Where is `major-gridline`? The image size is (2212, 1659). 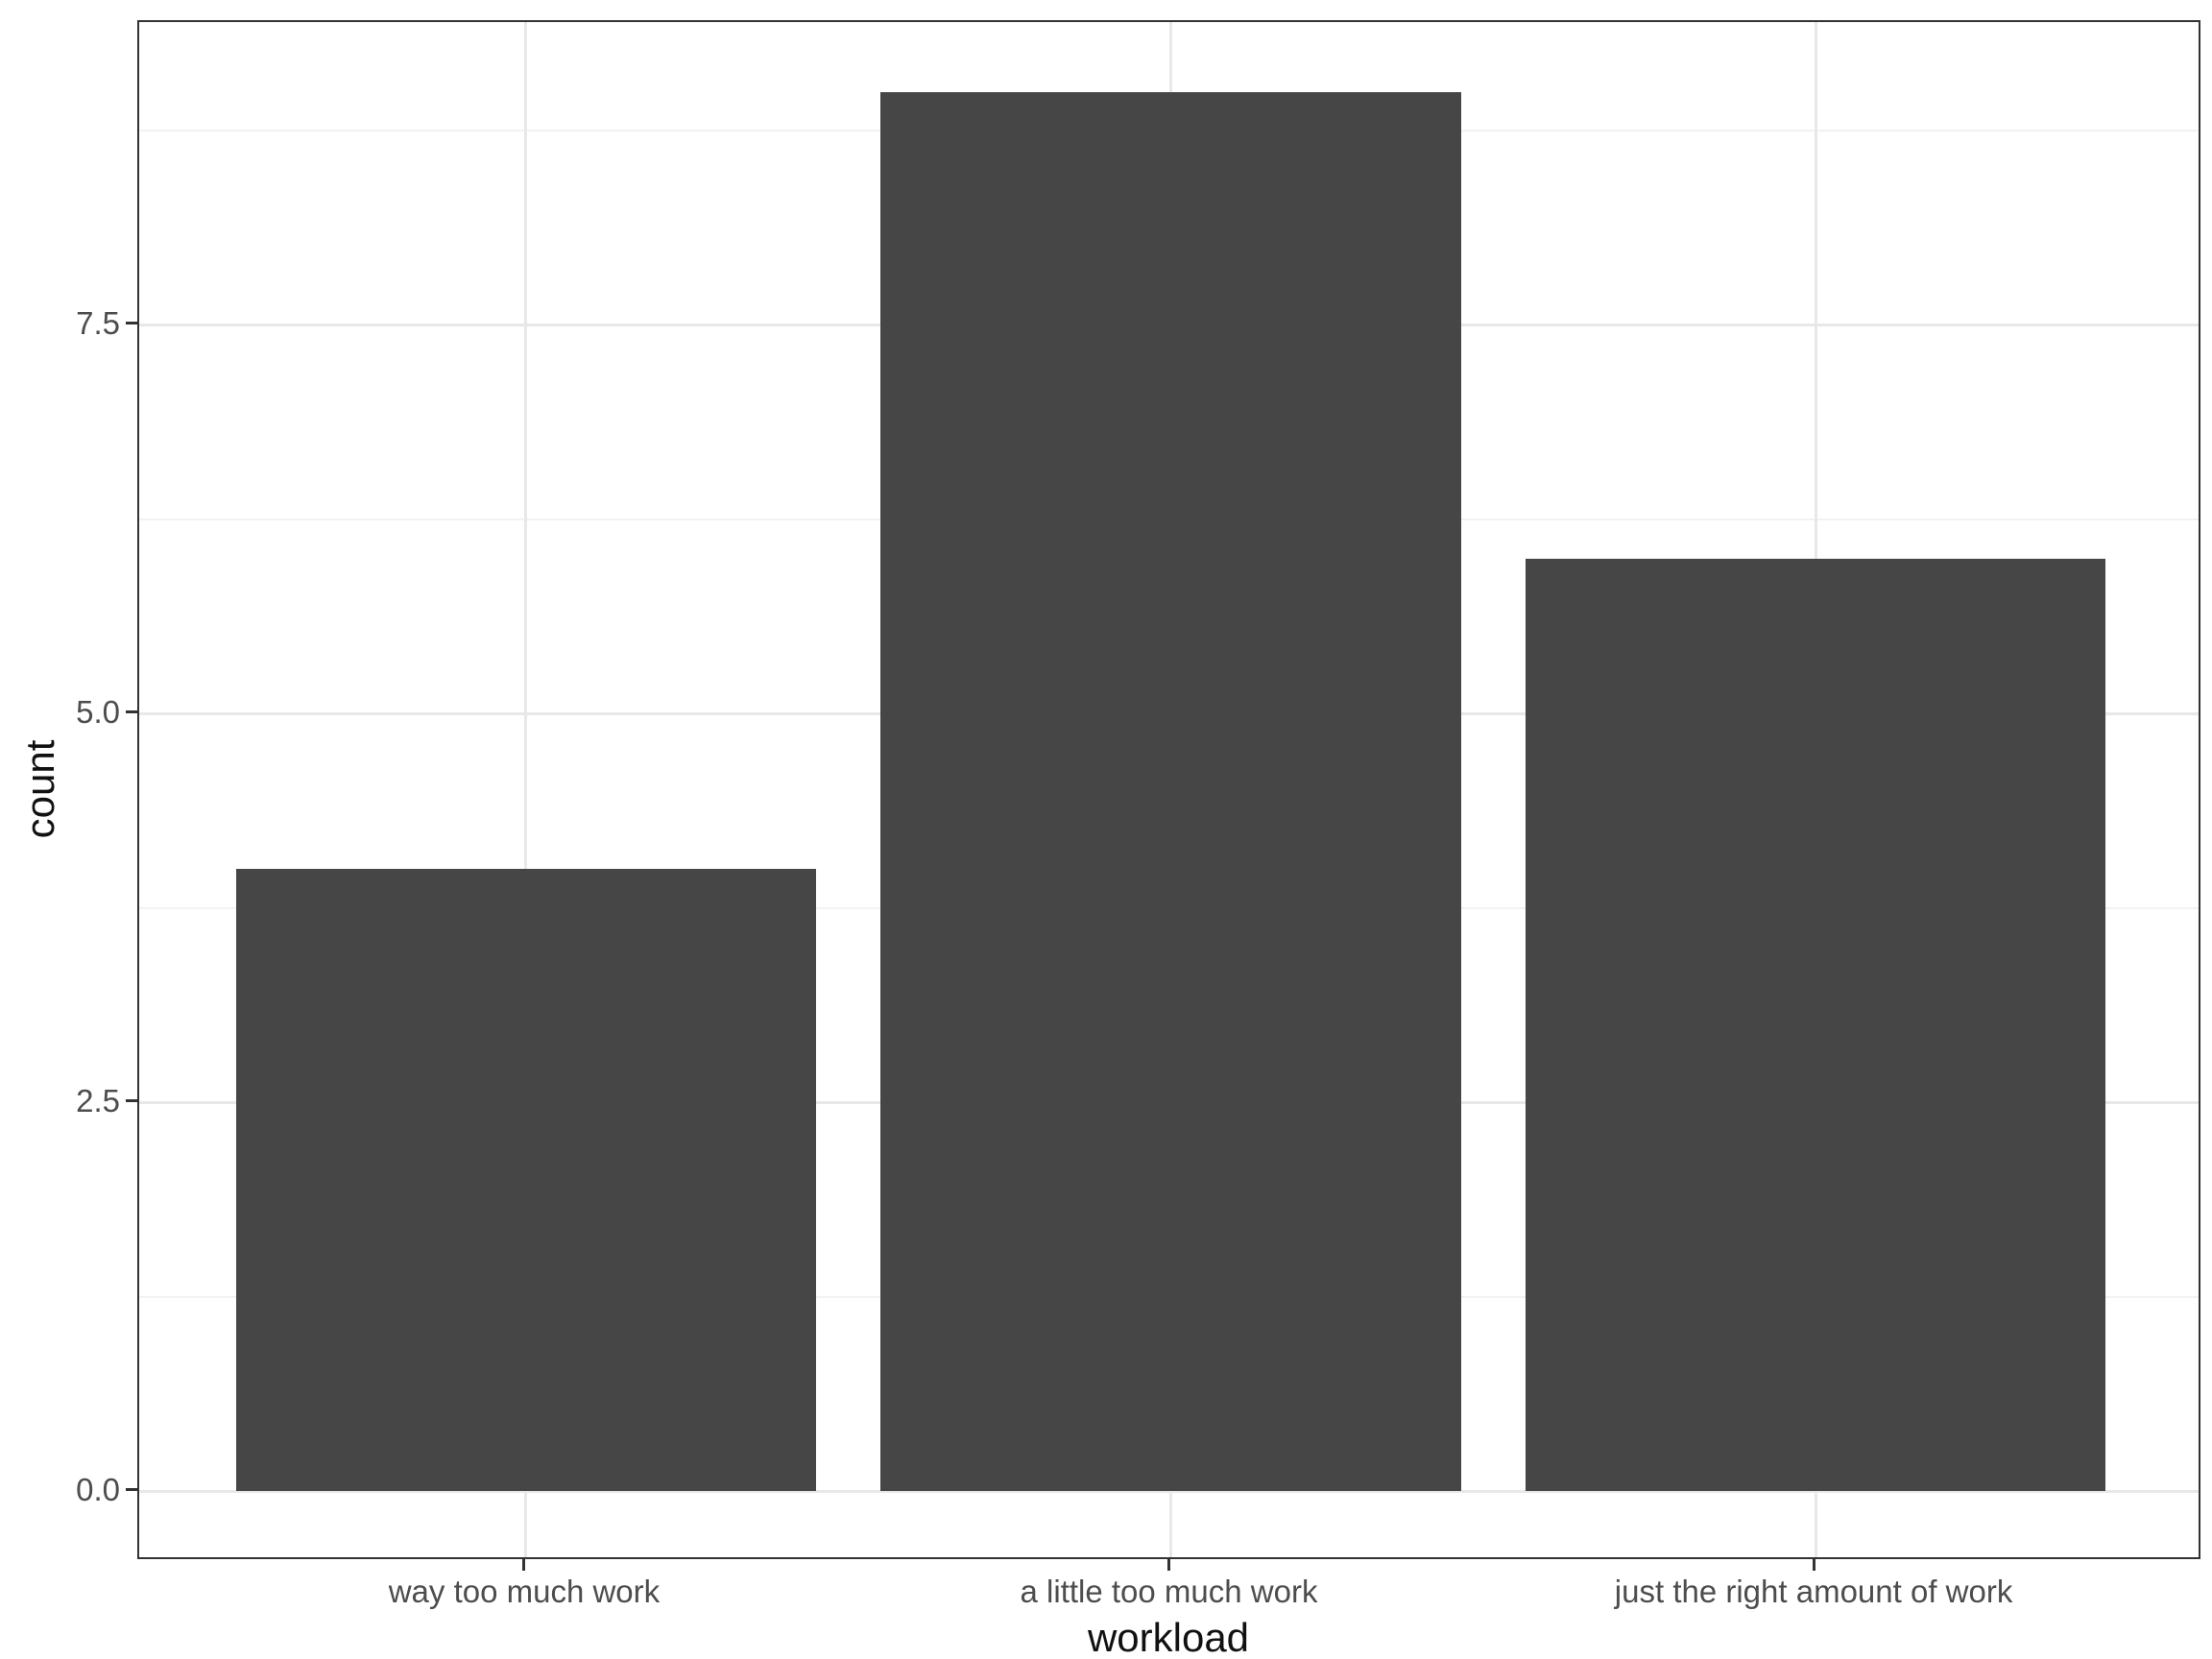
major-gridline is located at coordinates (1169, 1491).